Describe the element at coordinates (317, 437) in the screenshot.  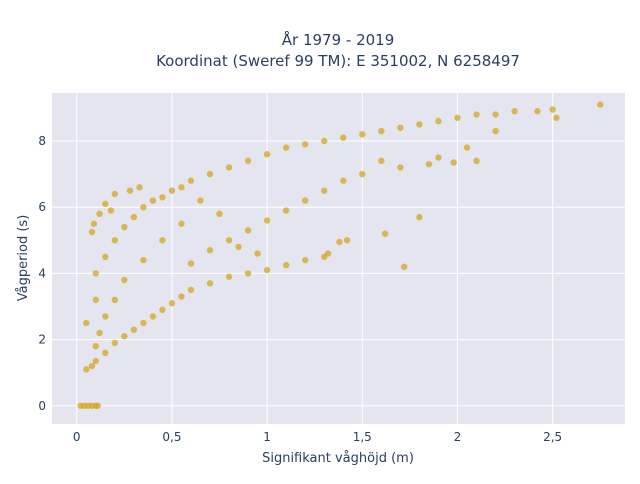
I see `x-tick-labels: 0 0,5 1 1,5 2 2,5` at that location.